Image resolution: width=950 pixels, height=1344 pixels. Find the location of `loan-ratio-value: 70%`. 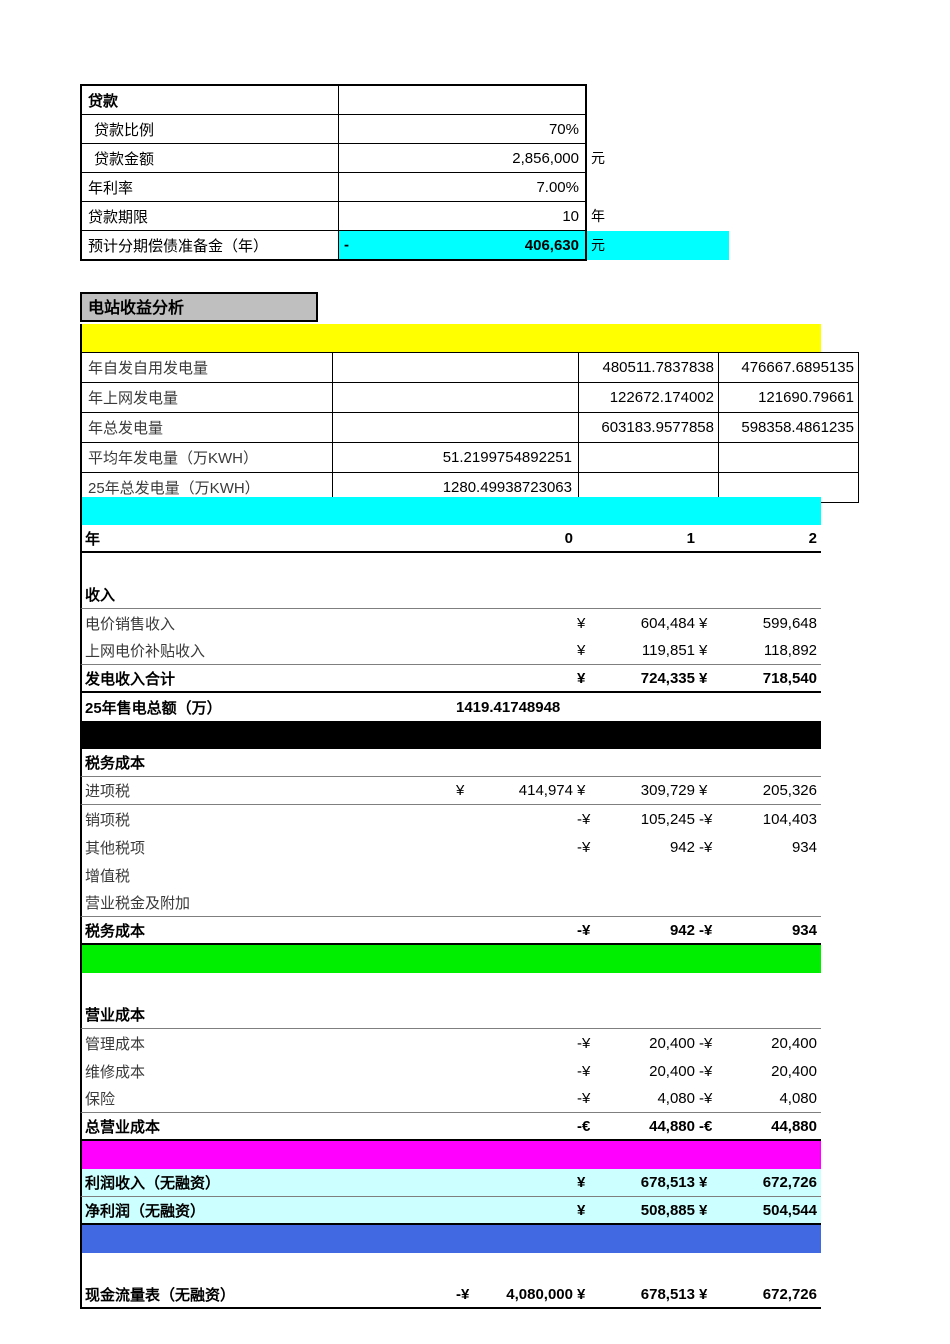

loan-ratio-value: 70% is located at coordinates (462, 129).